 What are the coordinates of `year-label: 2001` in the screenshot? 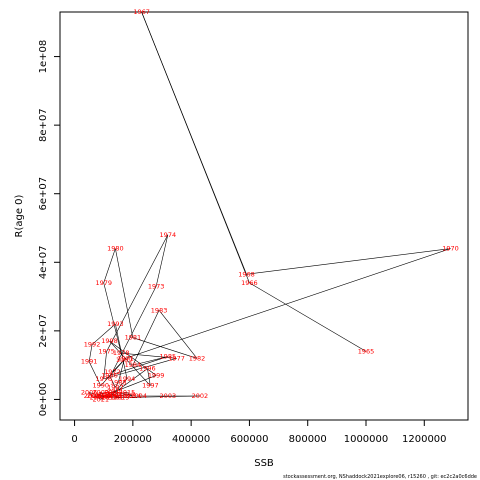 It's located at (115, 398).